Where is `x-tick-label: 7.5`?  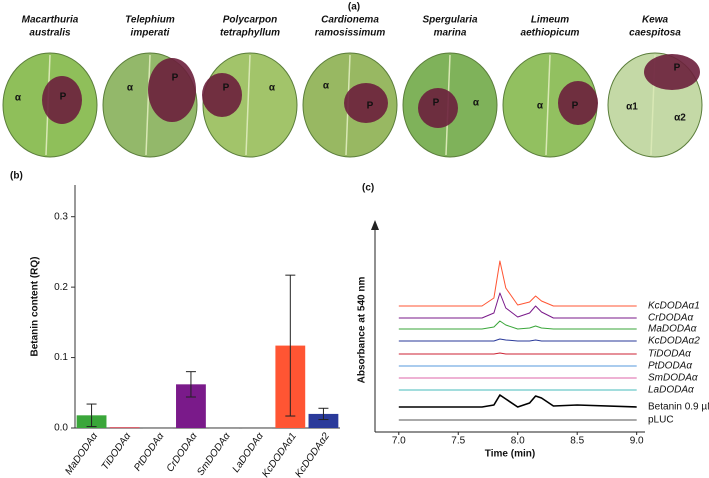
x-tick-label: 7.5 is located at coordinates (458, 441).